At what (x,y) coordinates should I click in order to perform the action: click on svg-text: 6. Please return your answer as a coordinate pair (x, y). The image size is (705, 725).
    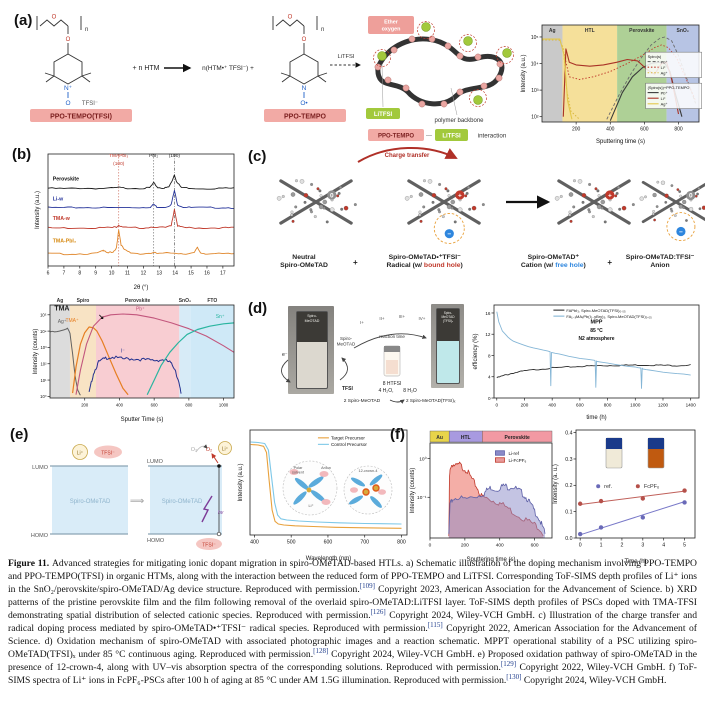
    Looking at the image, I should click on (48, 274).